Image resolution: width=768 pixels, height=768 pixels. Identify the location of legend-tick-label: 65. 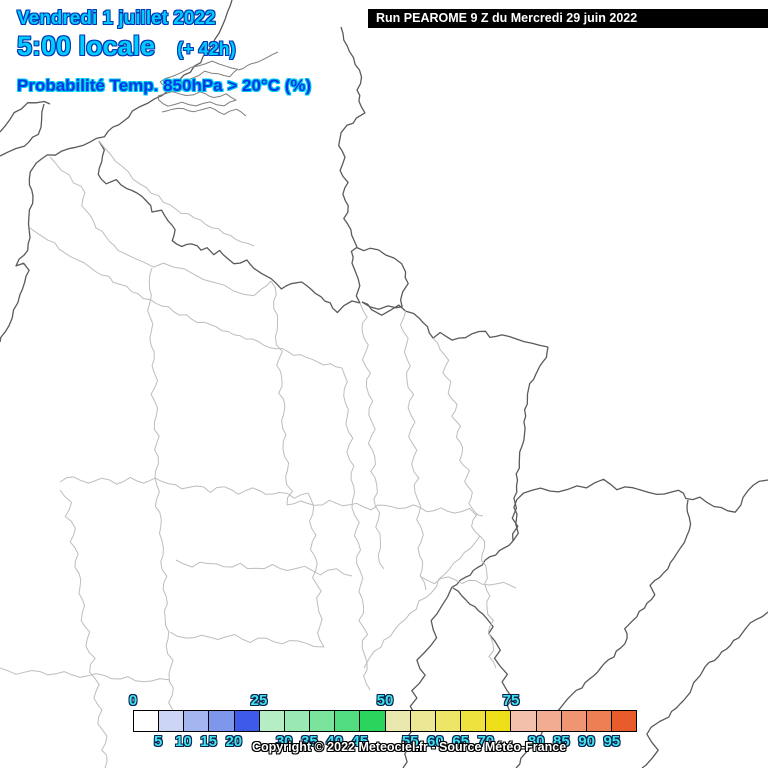
(460, 741).